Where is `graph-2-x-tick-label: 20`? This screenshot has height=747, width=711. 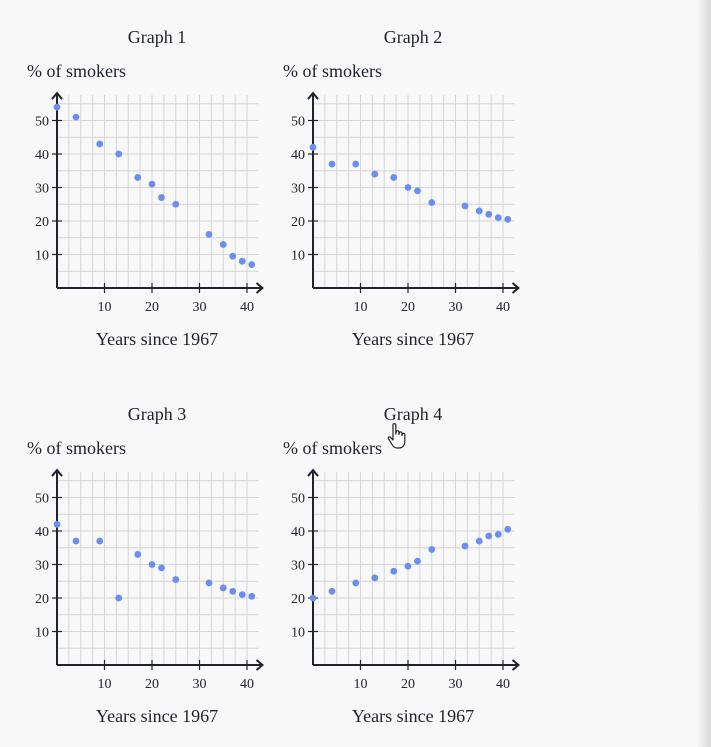
graph-2-x-tick-label: 20 is located at coordinates (408, 307).